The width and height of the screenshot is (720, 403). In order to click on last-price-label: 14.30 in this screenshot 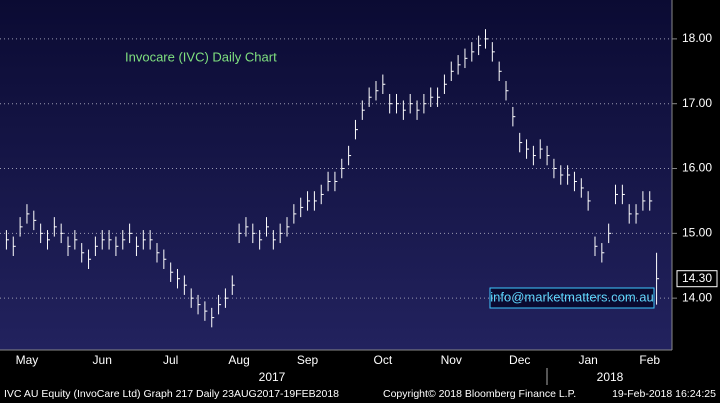, I will do `click(697, 278)`.